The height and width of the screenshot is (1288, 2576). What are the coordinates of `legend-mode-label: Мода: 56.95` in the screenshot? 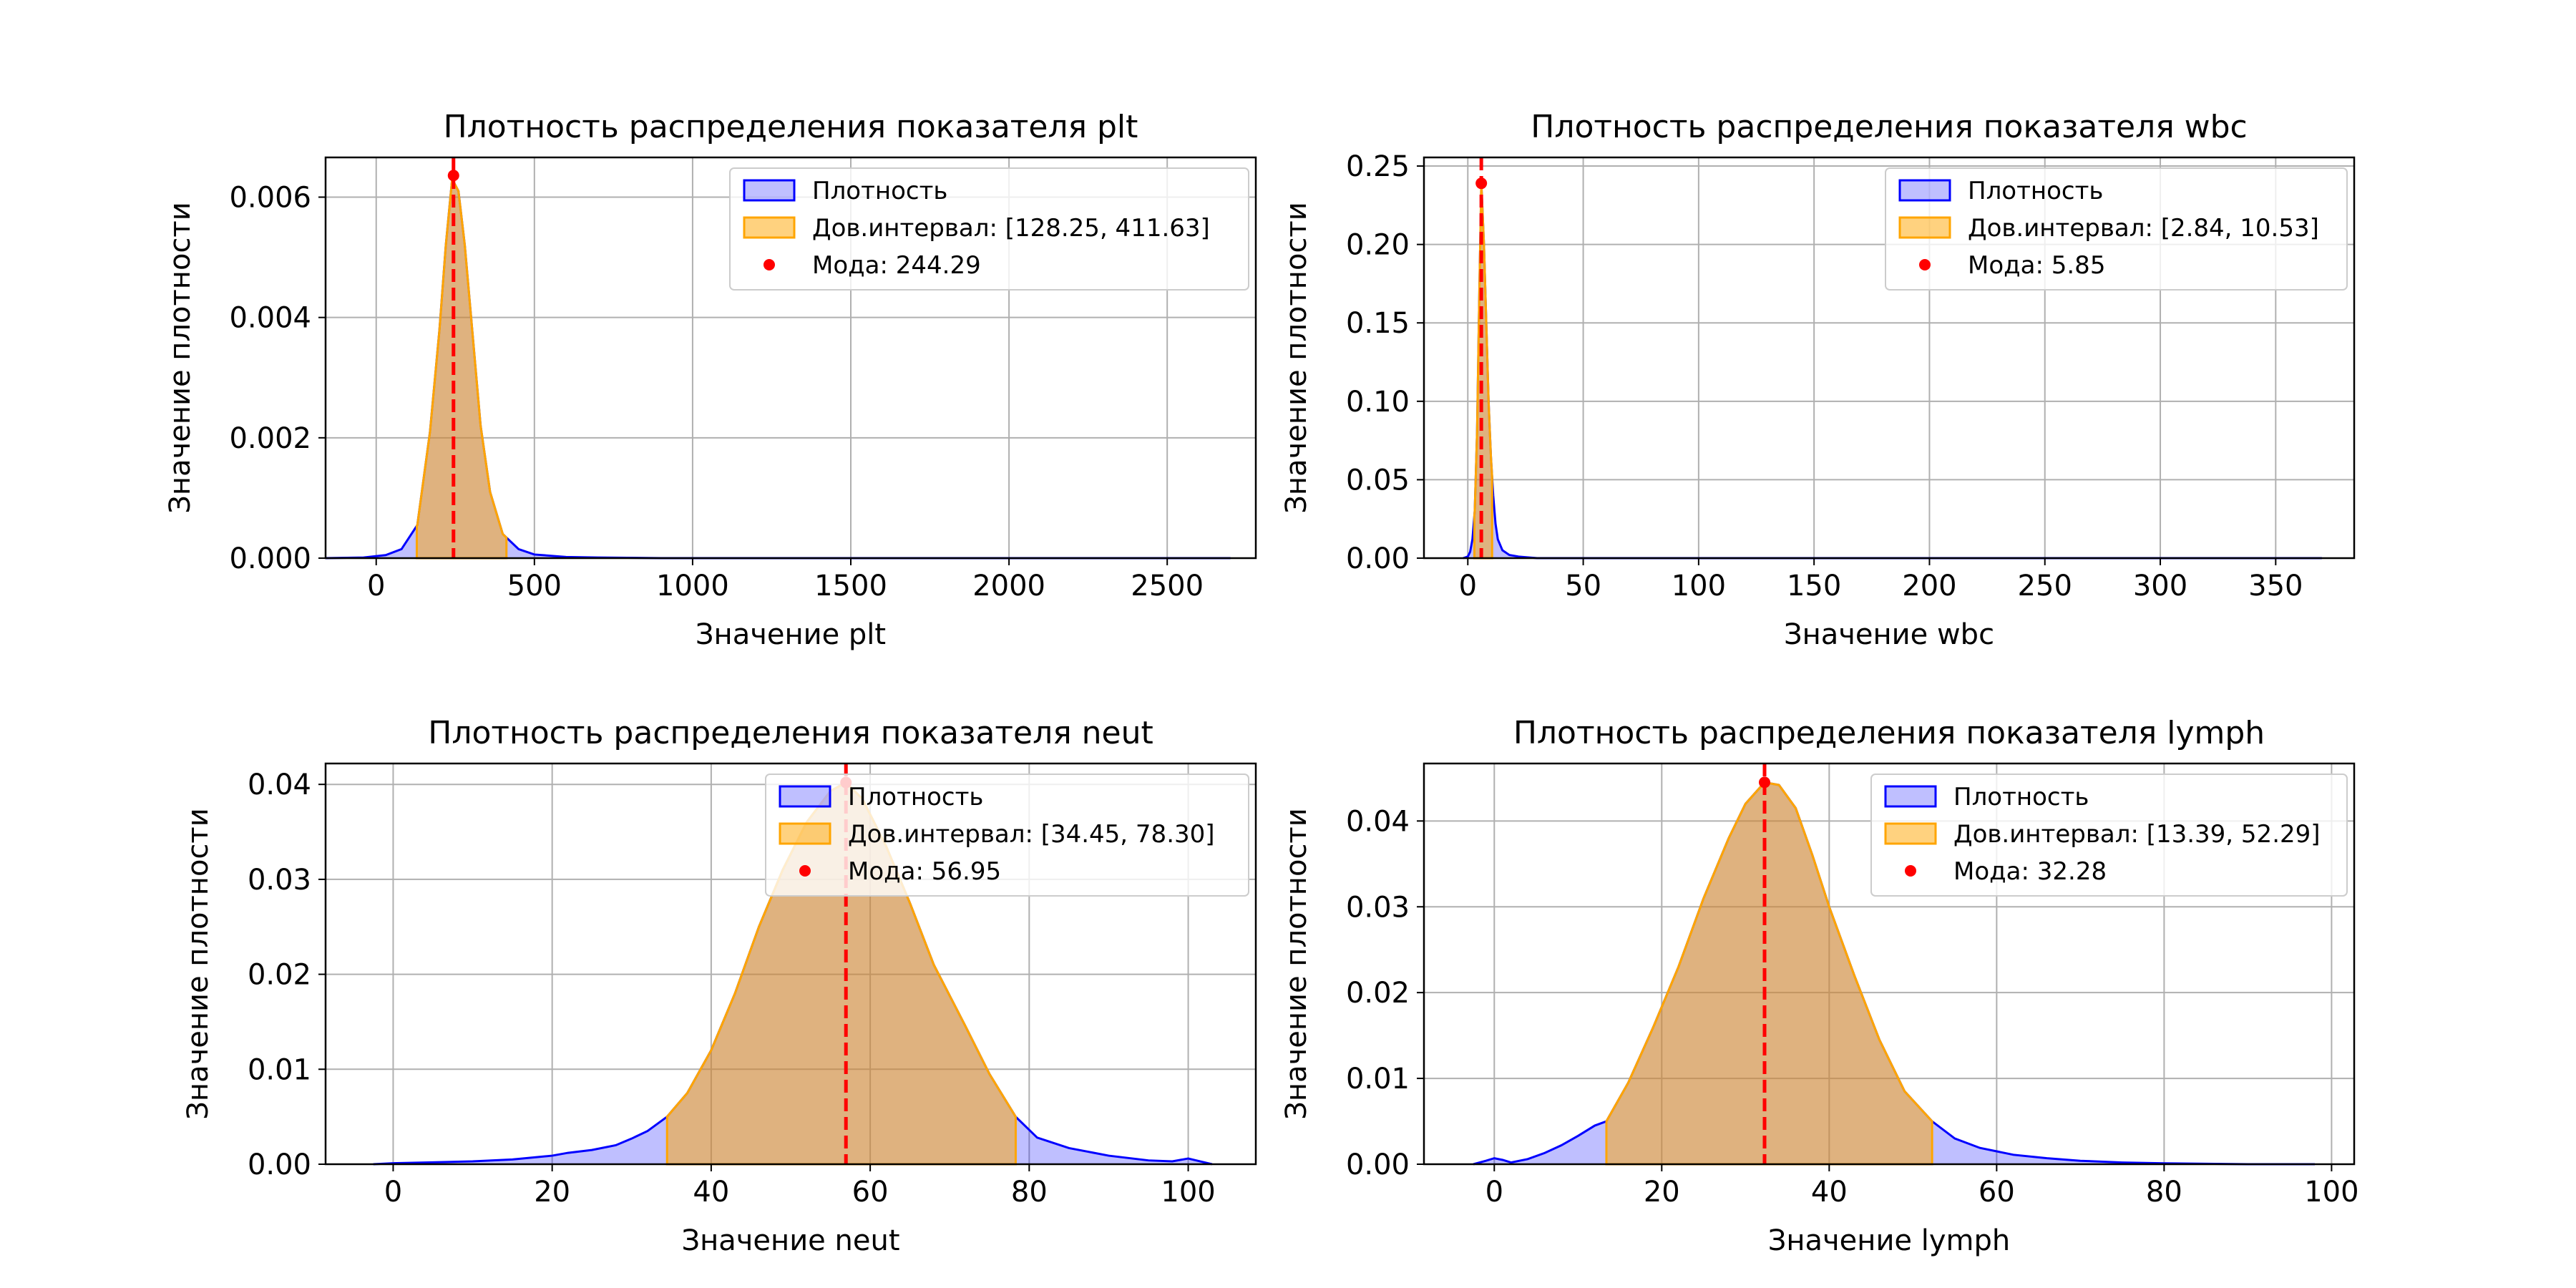 It's located at (924, 871).